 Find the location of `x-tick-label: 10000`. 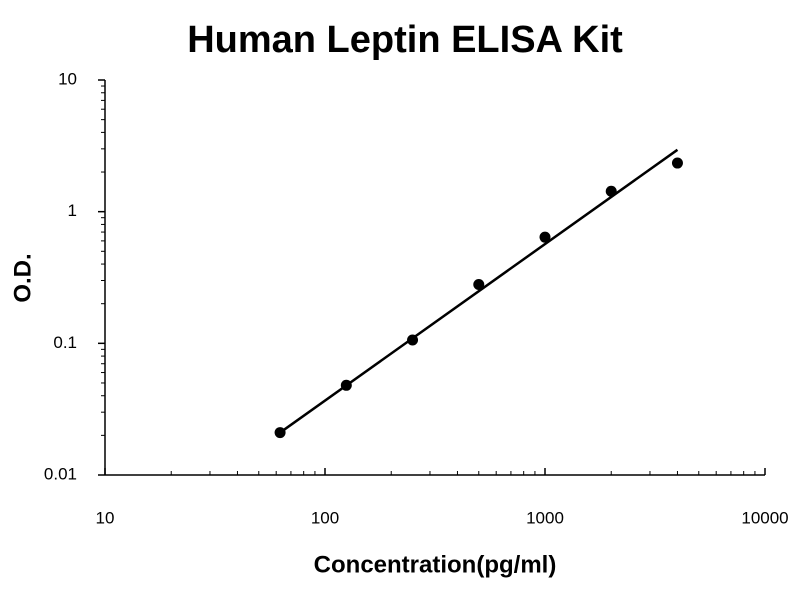

x-tick-label: 10000 is located at coordinates (764, 517).